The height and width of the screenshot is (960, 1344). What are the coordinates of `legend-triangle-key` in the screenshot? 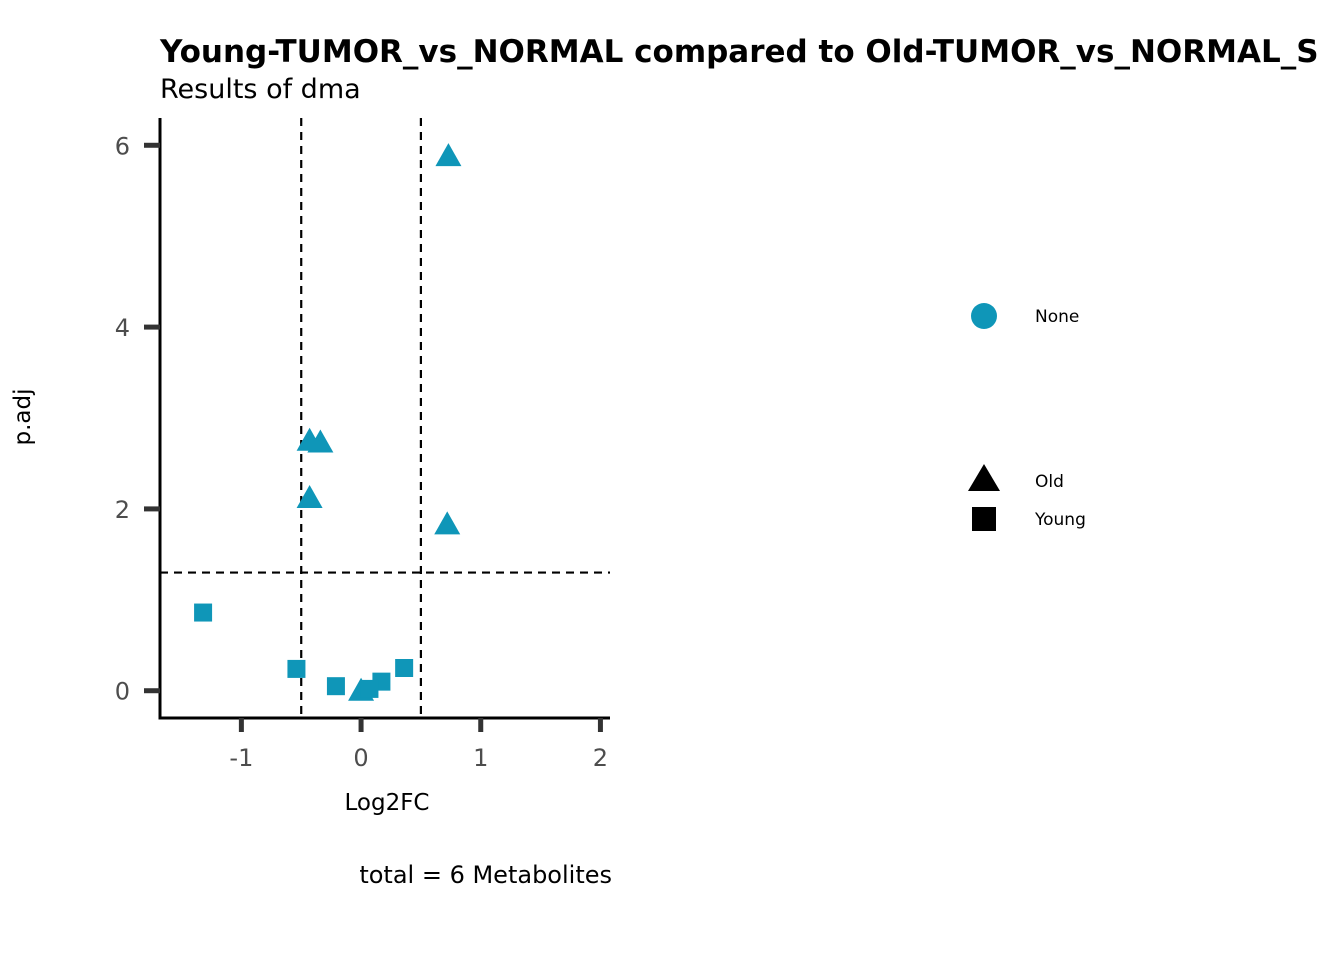 It's located at (984, 477).